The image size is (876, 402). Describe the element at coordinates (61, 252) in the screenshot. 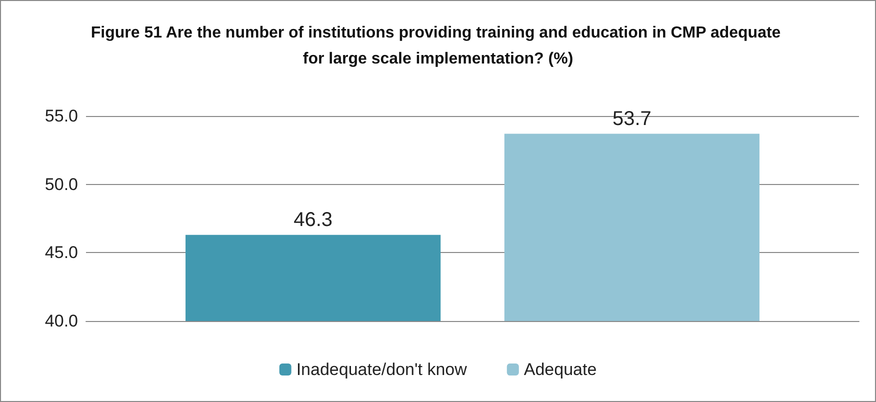

I see `y-tick-label: 45.0` at that location.